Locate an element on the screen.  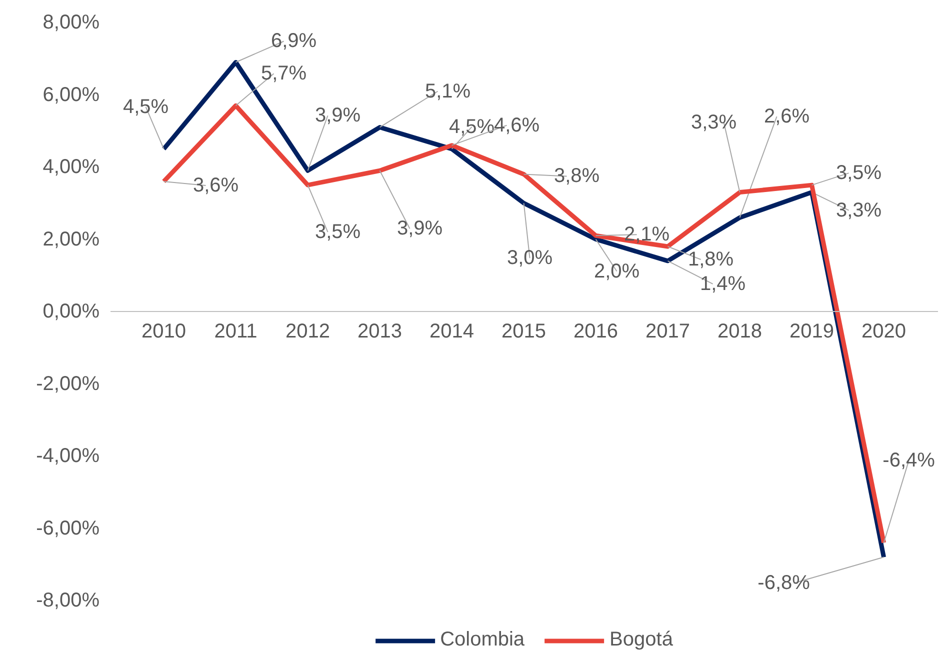
data-label: 3,6% is located at coordinates (215, 185).